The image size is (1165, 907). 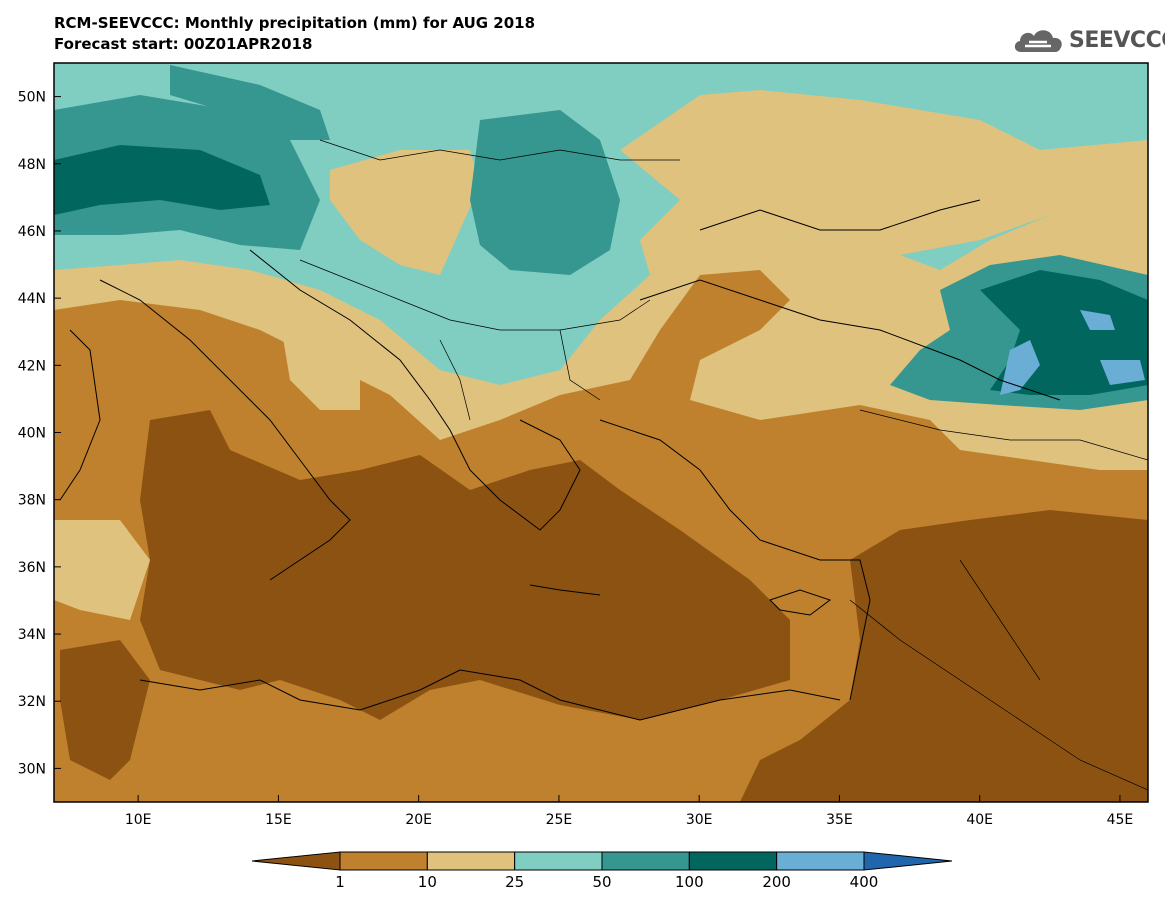 What do you see at coordinates (32, 702) in the screenshot?
I see `lat-tick-label: 32N` at bounding box center [32, 702].